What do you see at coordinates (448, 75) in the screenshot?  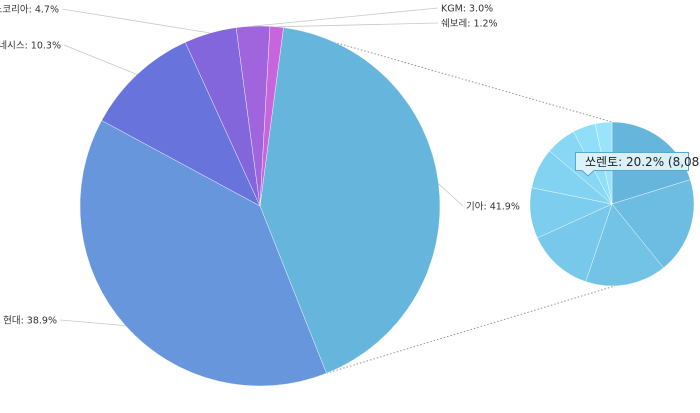 I see `connector-top` at bounding box center [448, 75].